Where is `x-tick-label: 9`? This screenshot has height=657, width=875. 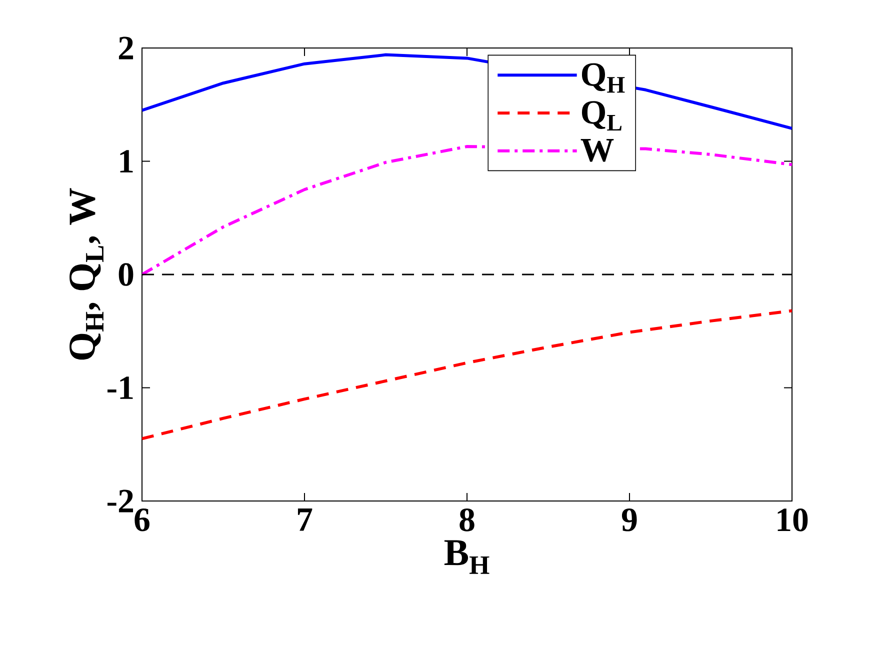 x-tick-label: 9 is located at coordinates (629, 520).